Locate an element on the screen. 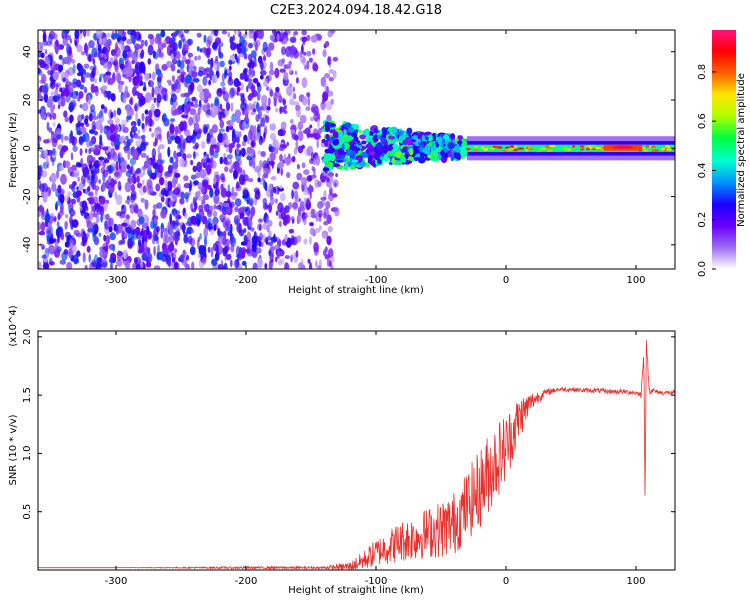 This screenshot has width=750, height=600. snr-y-tick-label: 1.0 is located at coordinates (27, 453).